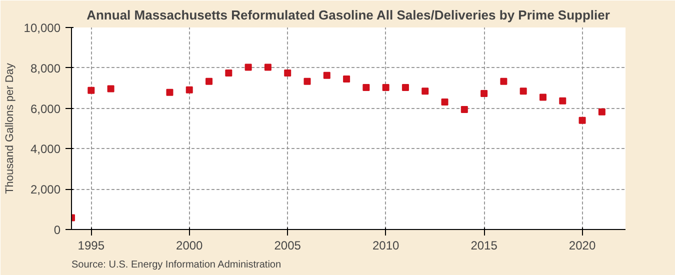 This screenshot has height=275, width=675. Describe the element at coordinates (45, 109) in the screenshot. I see `y-tick-label: 6,000` at that location.